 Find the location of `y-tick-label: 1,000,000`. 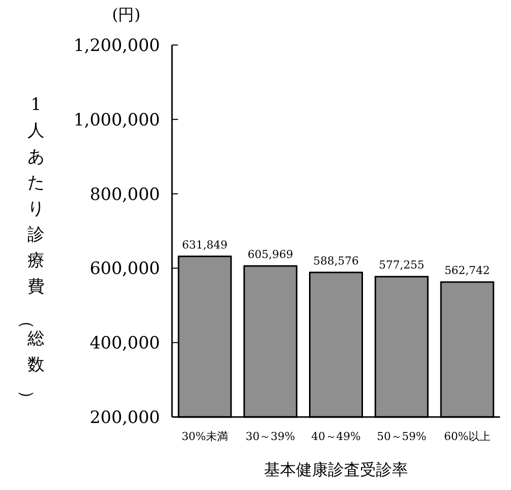

y-tick-label: 1,000,000 is located at coordinates (116, 120).